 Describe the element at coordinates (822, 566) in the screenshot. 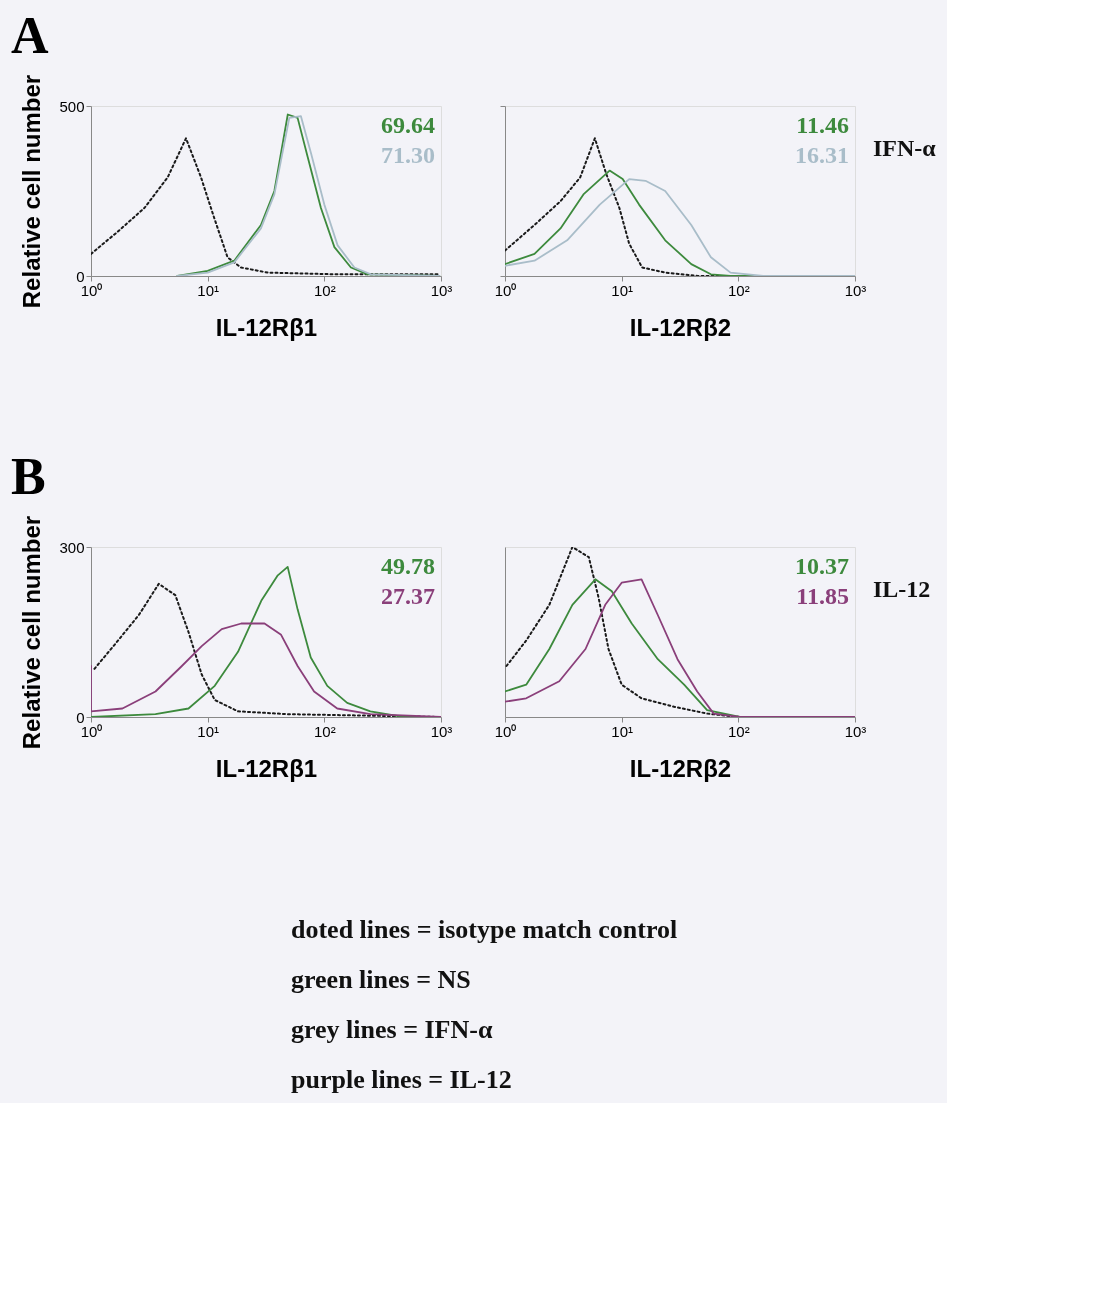

I see `annotation: 10.37` at that location.